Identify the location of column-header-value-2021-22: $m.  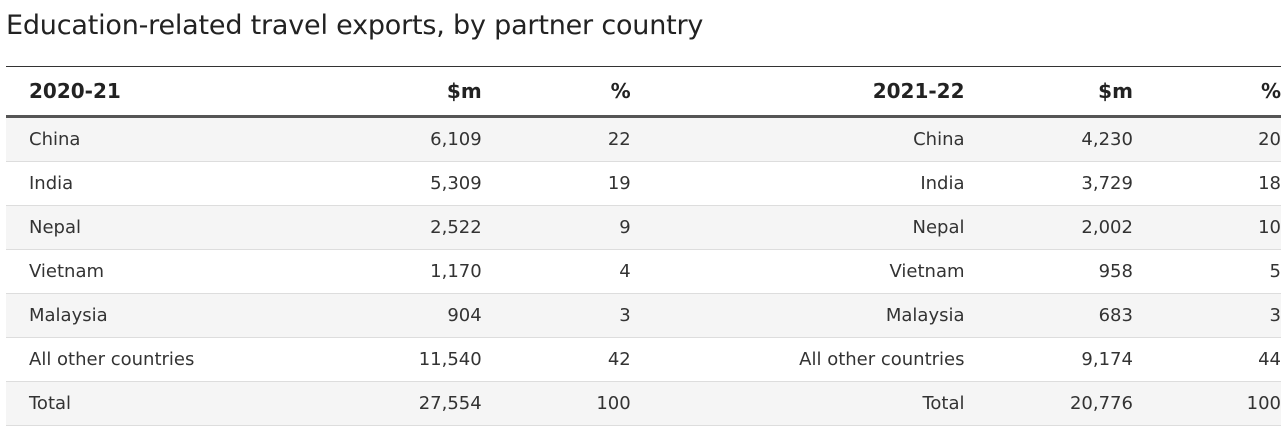
(1048, 92).